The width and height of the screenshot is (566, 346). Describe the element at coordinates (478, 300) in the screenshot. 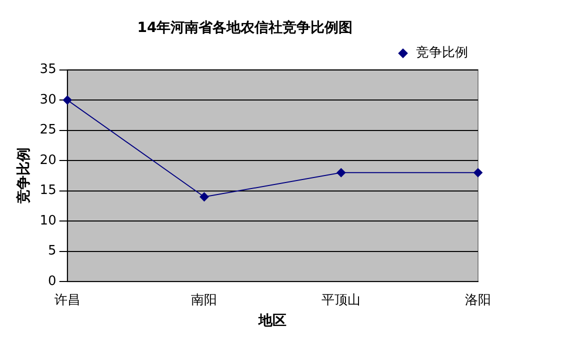

I see `x-tick-label: 洛阳` at that location.